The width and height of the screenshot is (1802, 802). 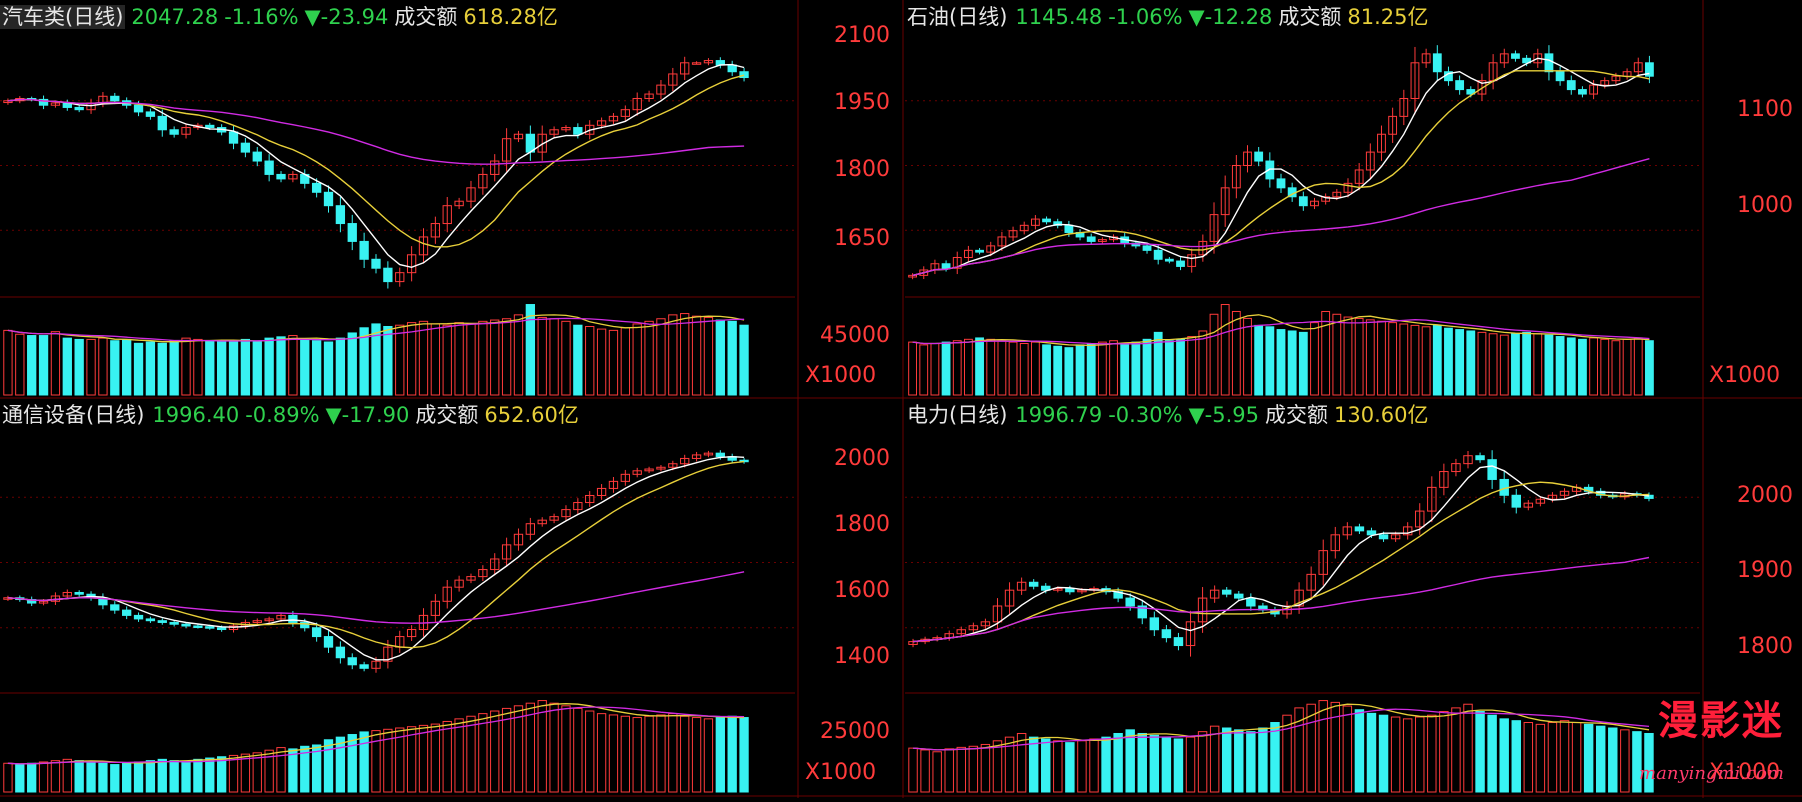 What do you see at coordinates (1388, 17) in the screenshot?
I see `amount-value: 81.25亿` at bounding box center [1388, 17].